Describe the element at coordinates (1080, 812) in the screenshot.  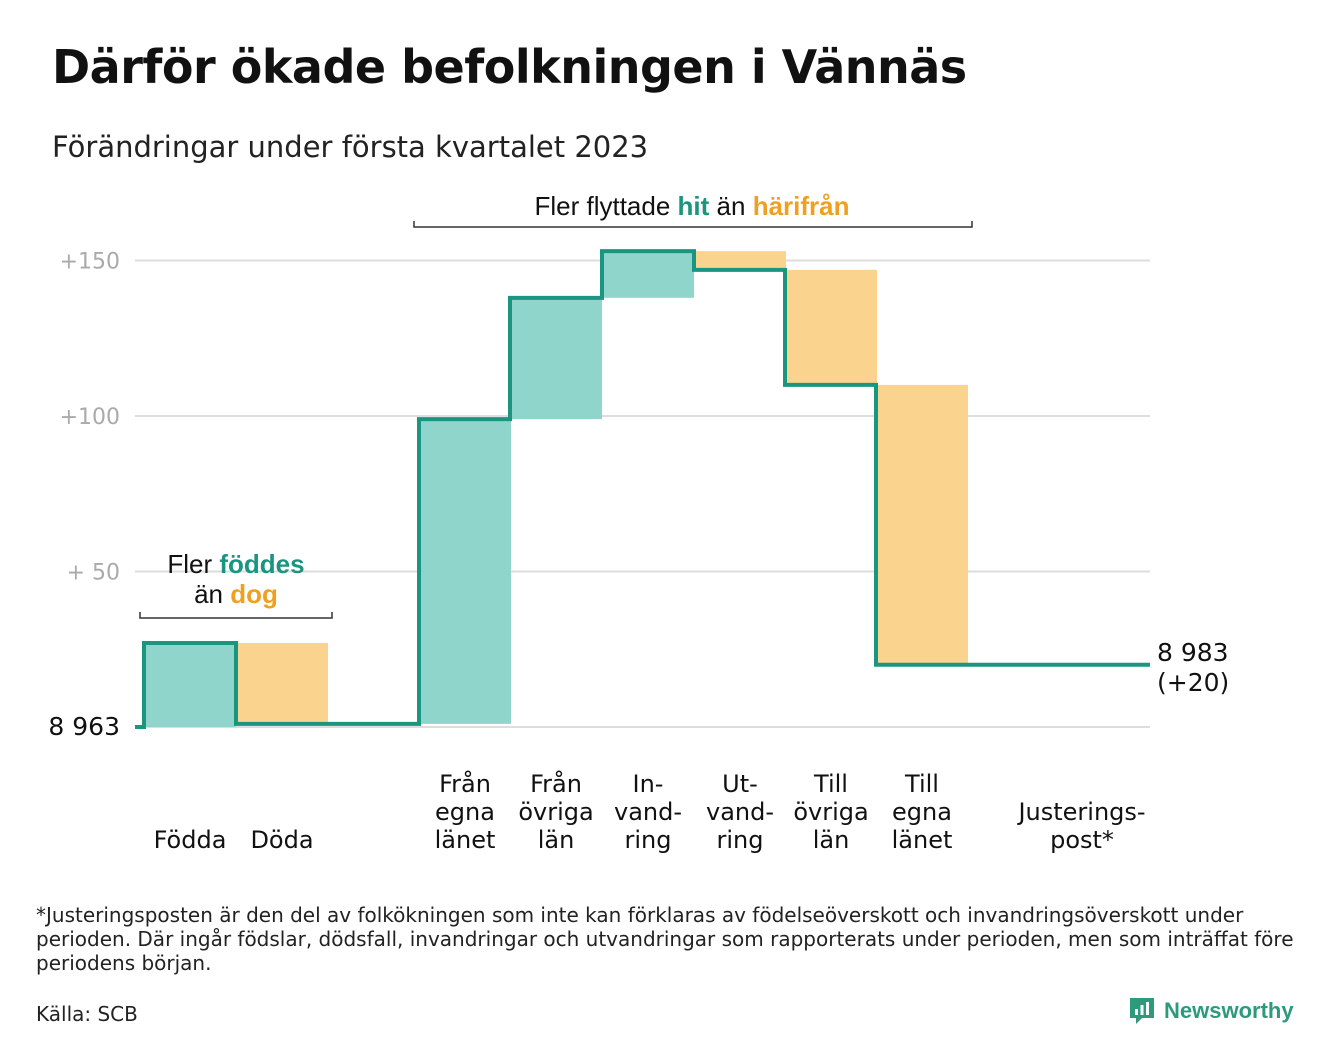
I see `x-axis-label: Justerings-` at that location.